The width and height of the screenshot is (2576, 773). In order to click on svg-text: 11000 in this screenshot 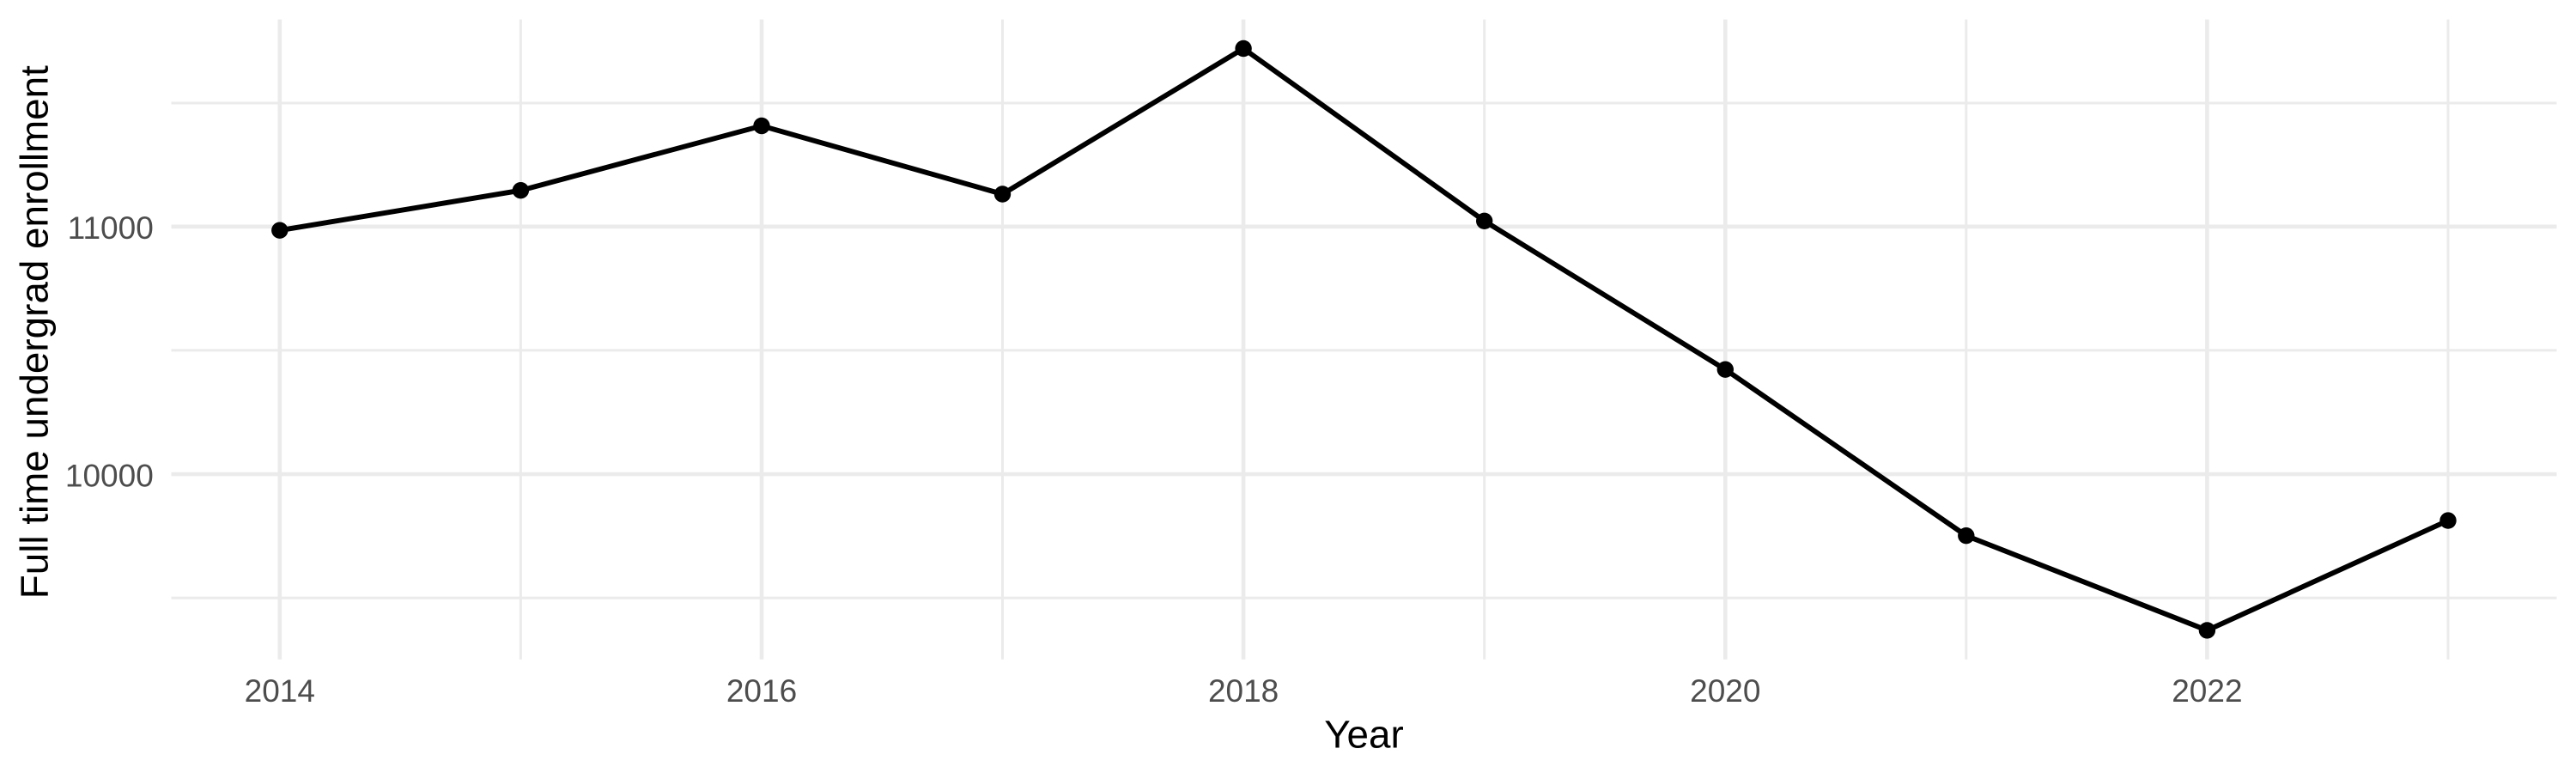, I will do `click(111, 228)`.